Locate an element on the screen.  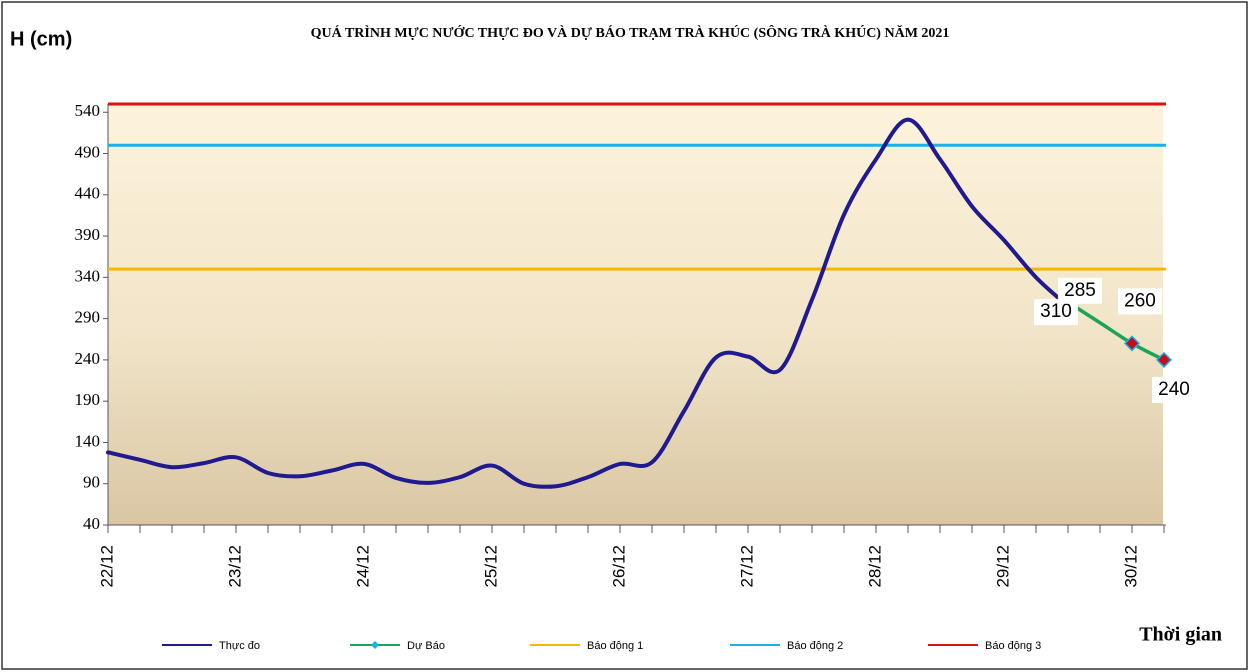
y-tick-label: 340 is located at coordinates (88, 275).